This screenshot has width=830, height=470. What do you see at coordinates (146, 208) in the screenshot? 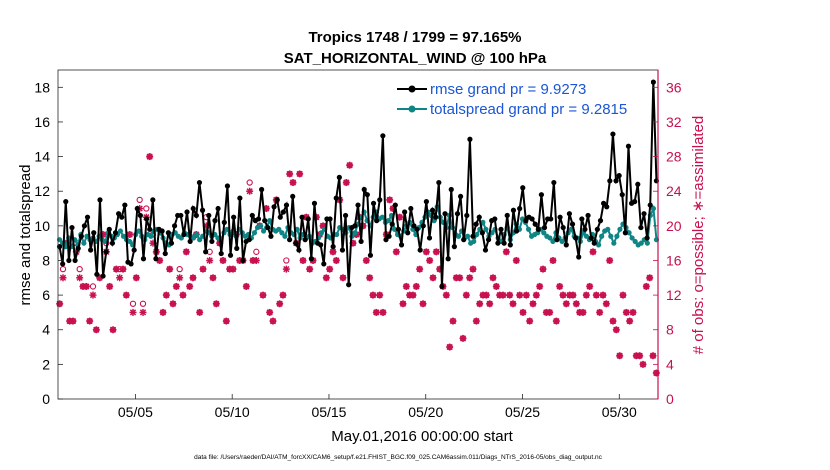
I see `obs-possible-marker` at bounding box center [146, 208].